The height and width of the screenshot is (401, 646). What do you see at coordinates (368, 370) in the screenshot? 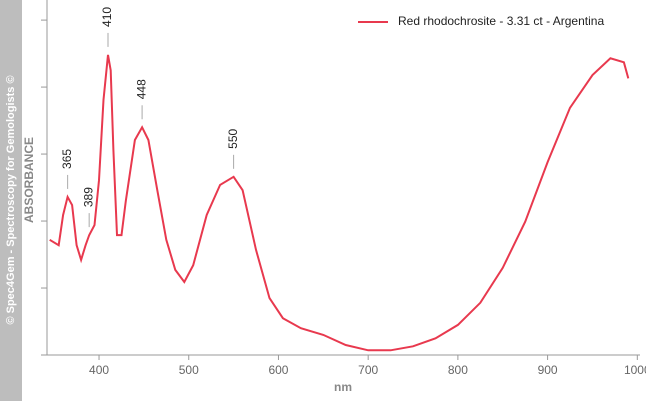
I see `x-tick-label: 700` at bounding box center [368, 370].